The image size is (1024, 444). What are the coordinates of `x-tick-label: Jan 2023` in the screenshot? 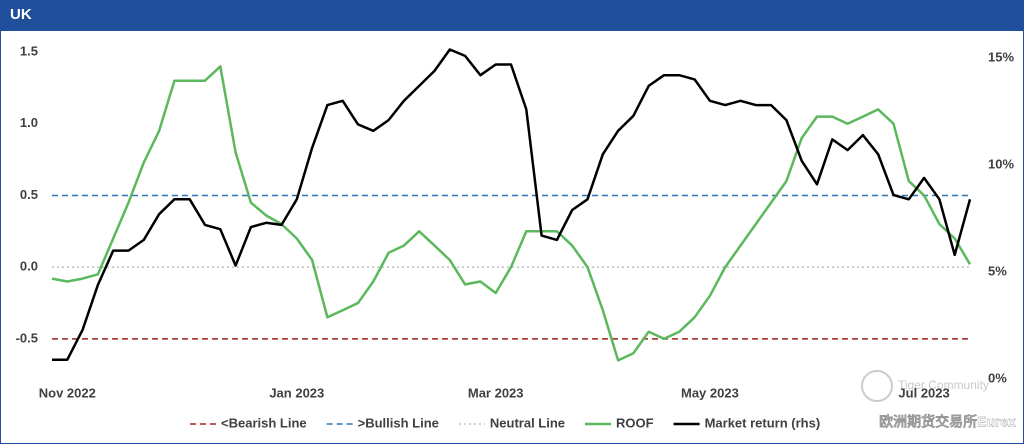 It's located at (296, 392).